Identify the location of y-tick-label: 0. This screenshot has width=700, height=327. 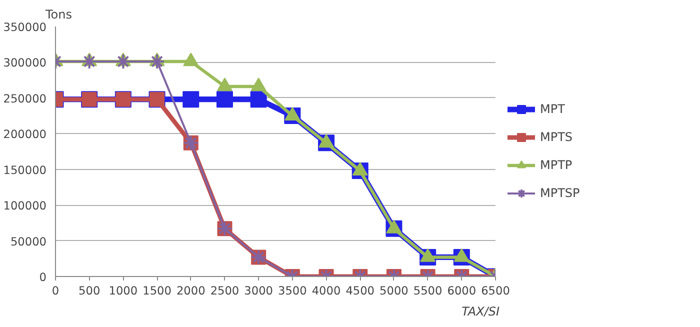
(43, 277).